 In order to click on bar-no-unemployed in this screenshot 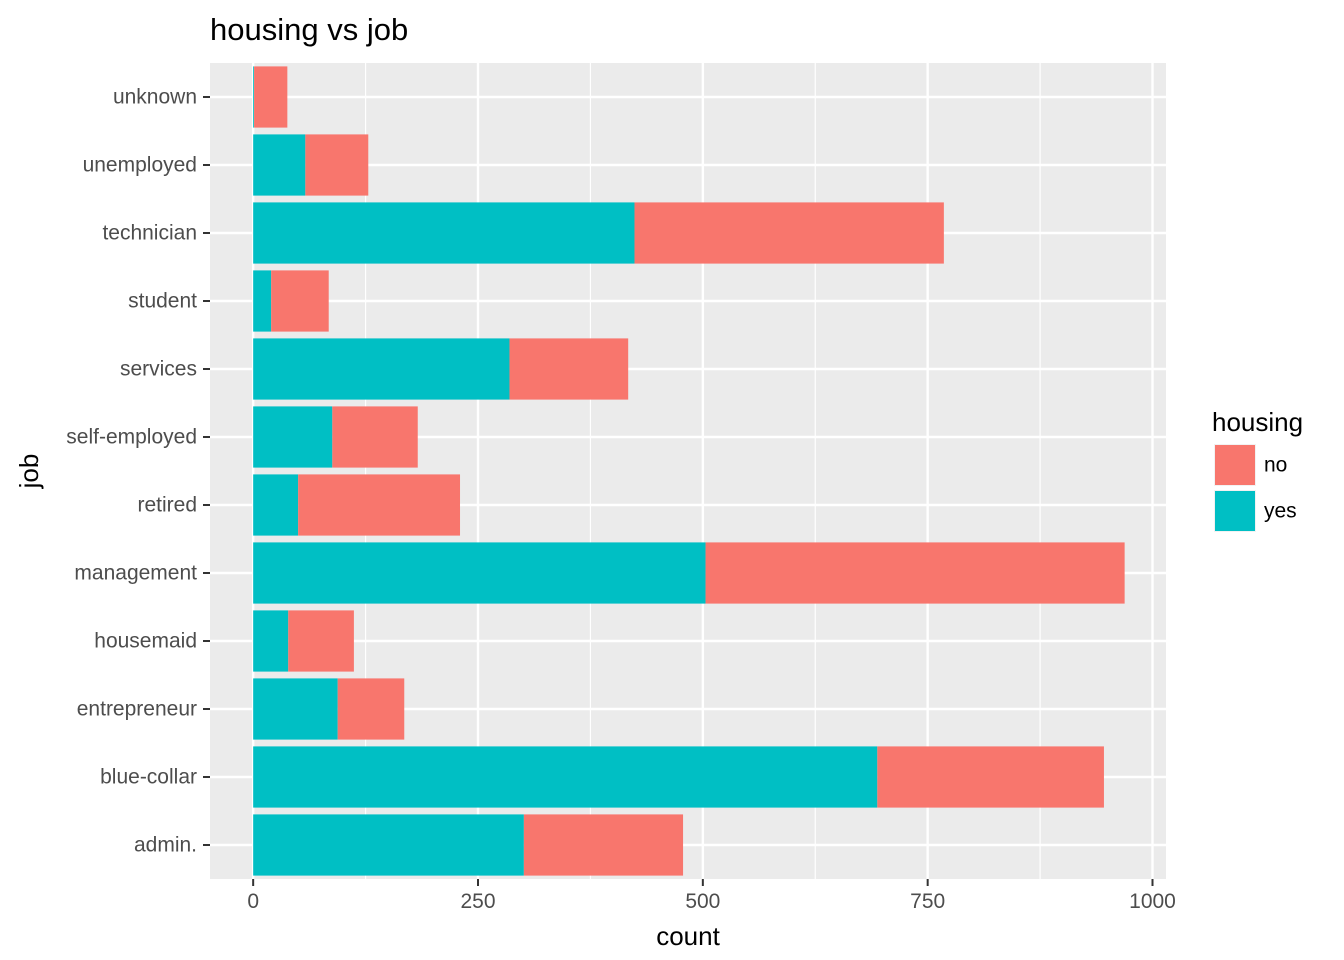, I will do `click(337, 165)`.